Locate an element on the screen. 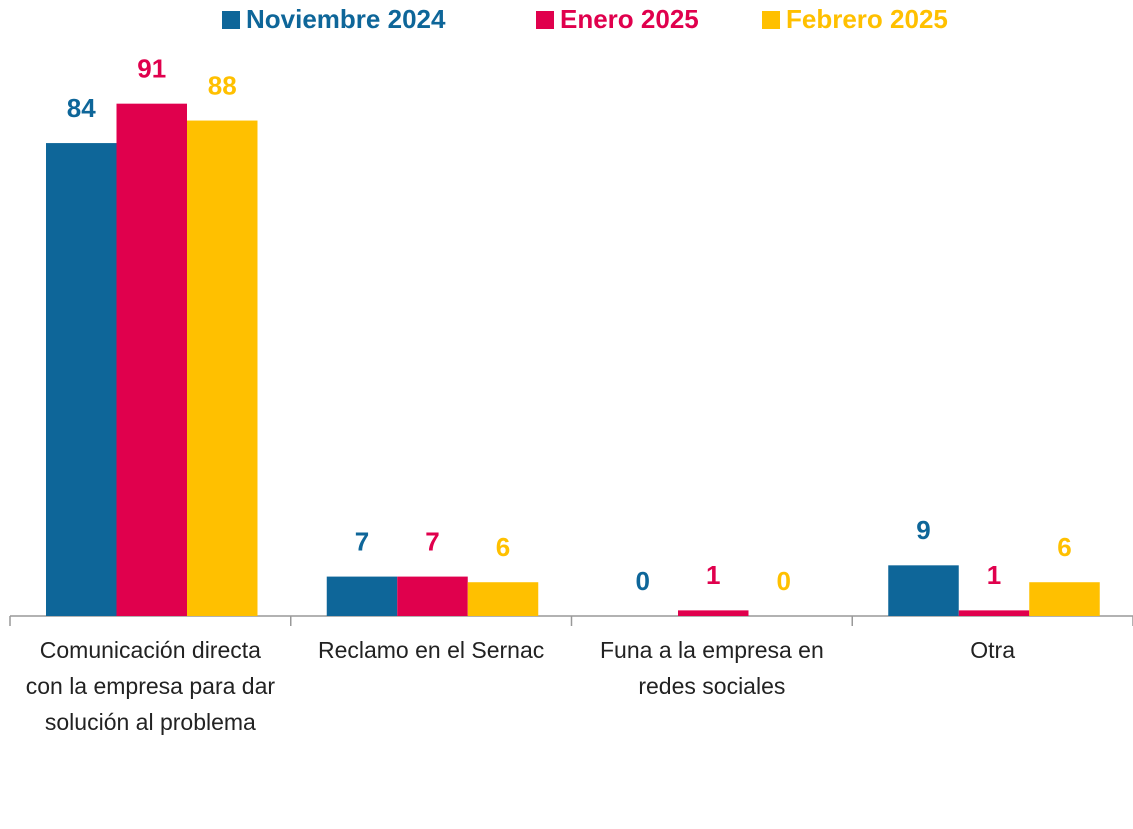 Image resolution: width=1133 pixels, height=829 pixels. value-label: 84 is located at coordinates (81, 108).